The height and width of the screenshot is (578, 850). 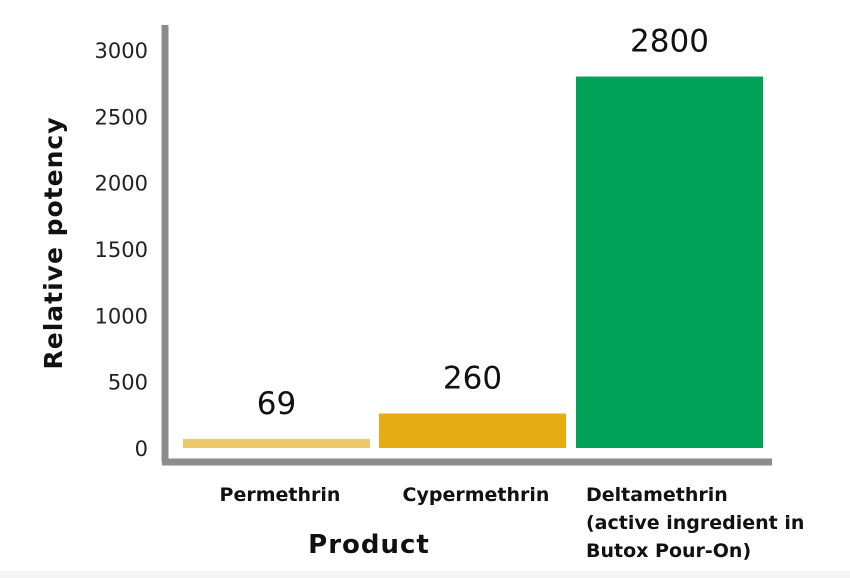 I want to click on y-tick-label: 2000, so click(x=121, y=184).